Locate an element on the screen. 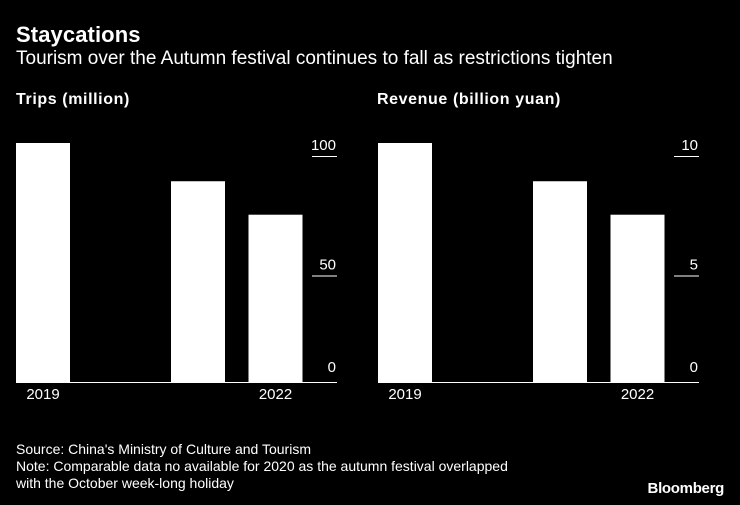 This screenshot has width=740, height=505. trips-bar-2022 is located at coordinates (275, 298).